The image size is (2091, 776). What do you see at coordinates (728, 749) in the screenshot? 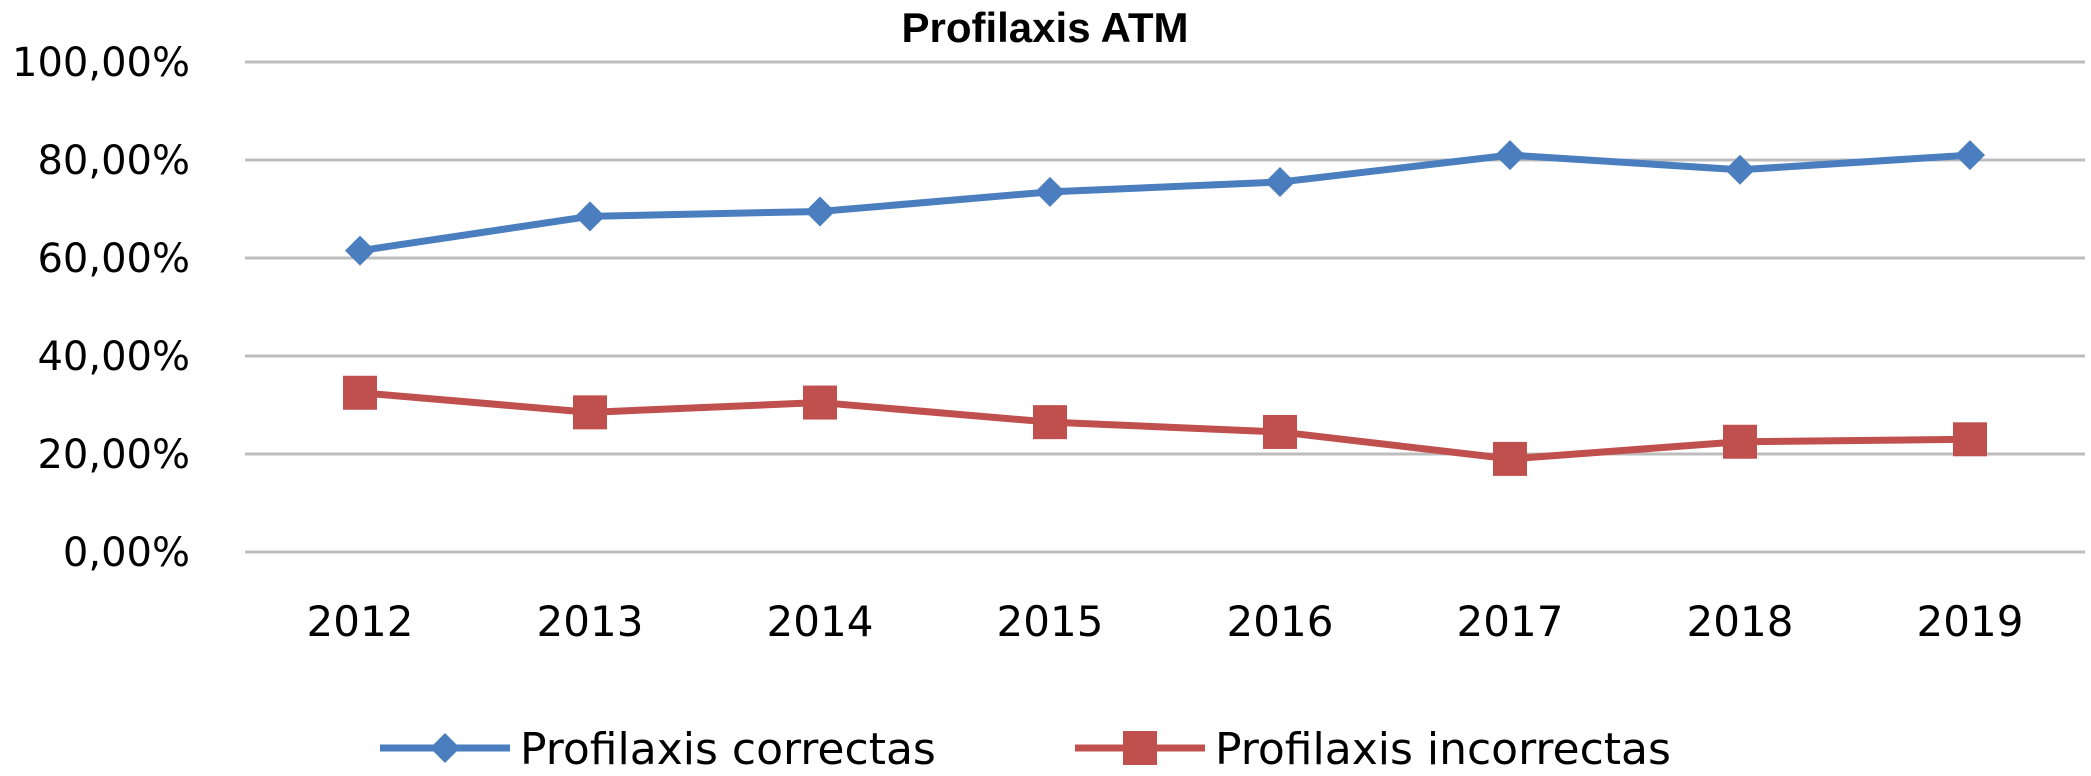
I see `legend-label: Profilaxis correctas` at bounding box center [728, 749].